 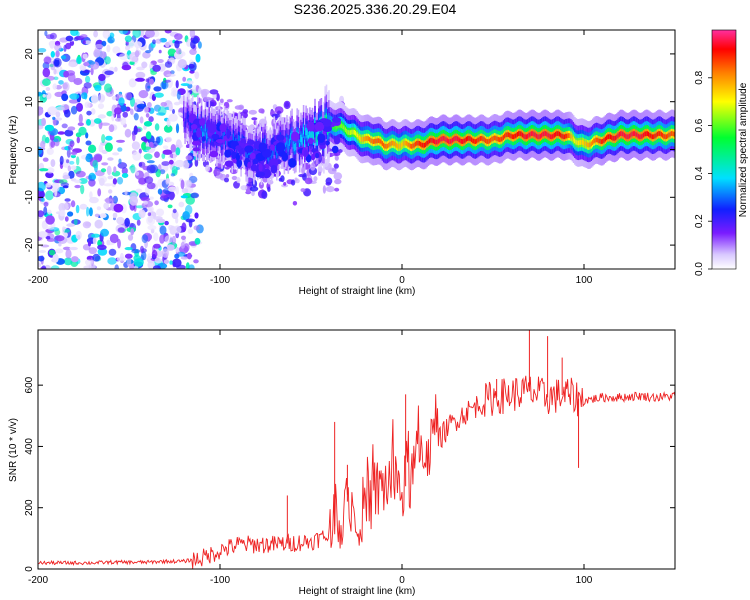 What do you see at coordinates (703, 173) in the screenshot?
I see `colorbar-ticks: 0.0 0.2 0.4 0.6 0.8` at bounding box center [703, 173].